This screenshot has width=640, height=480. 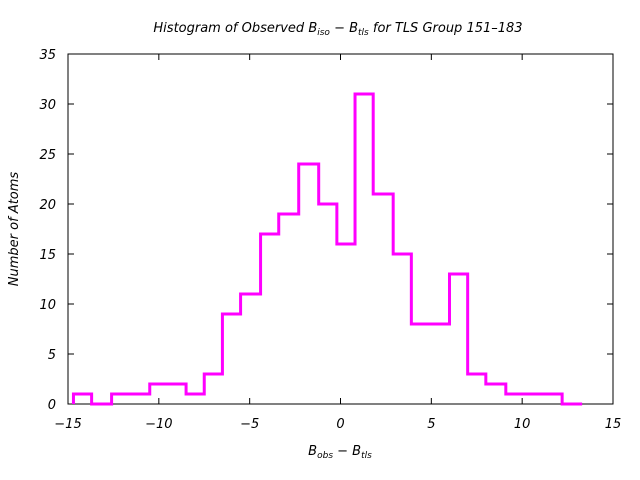 What do you see at coordinates (14, 229) in the screenshot?
I see `y-axis-label: Number of Atoms` at bounding box center [14, 229].